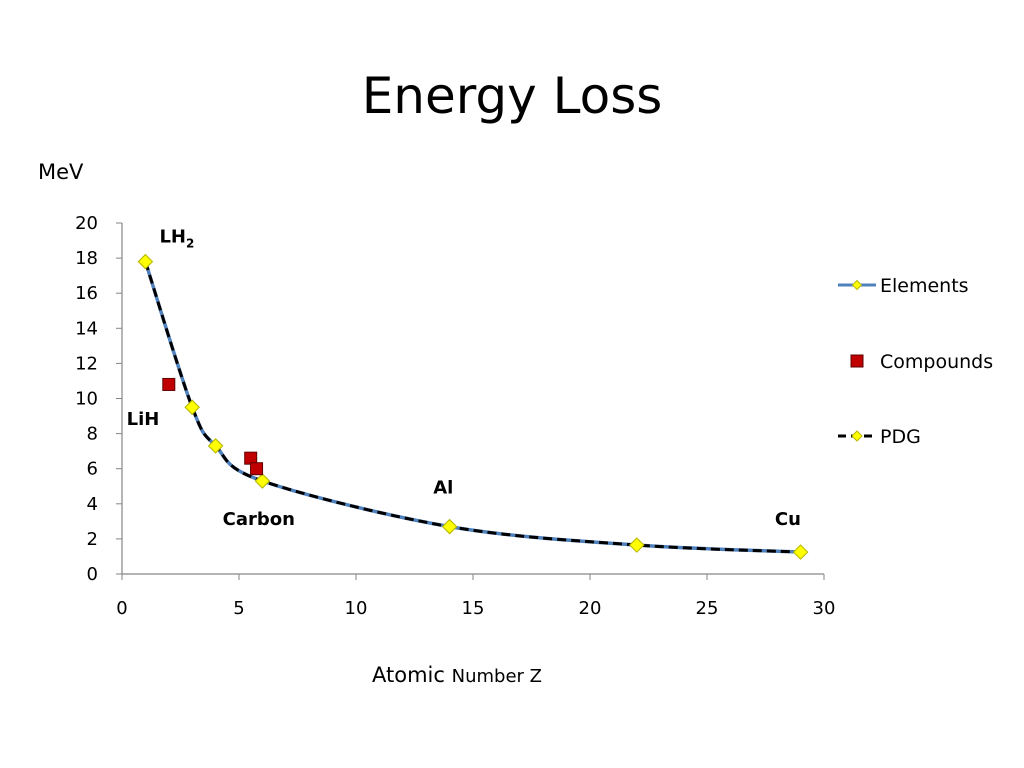  What do you see at coordinates (924, 286) in the screenshot?
I see `legend-label-elements: Elements` at bounding box center [924, 286].